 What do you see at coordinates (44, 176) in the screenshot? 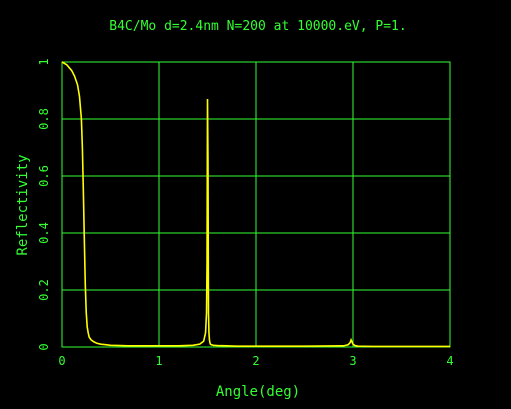
I see `y-tick-label: 0.6` at bounding box center [44, 176].